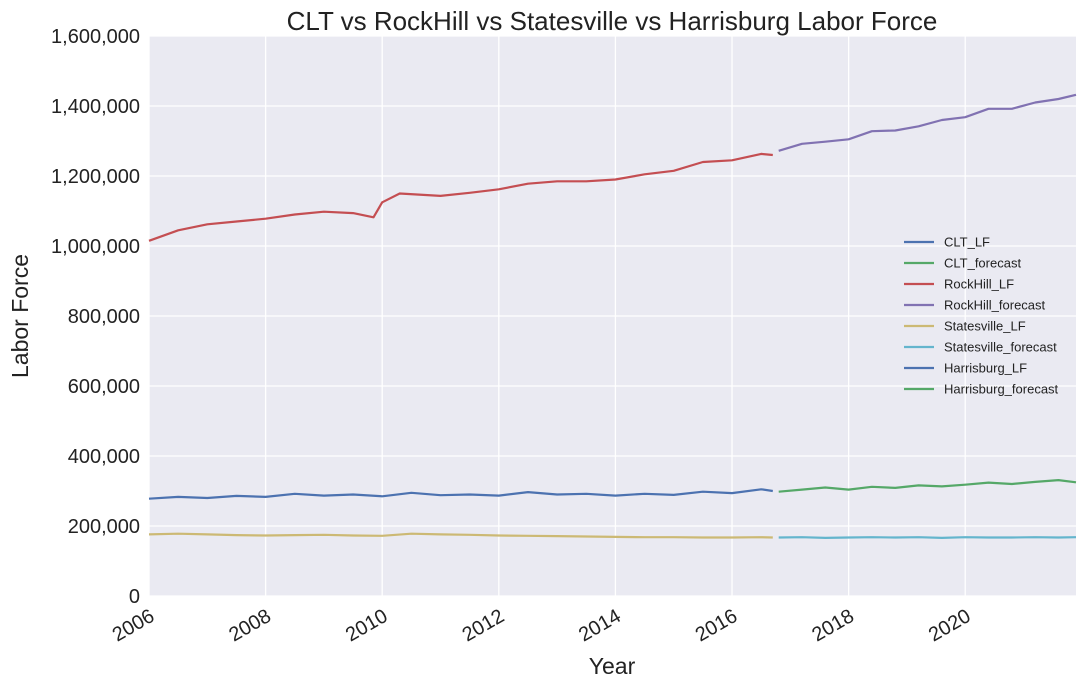 Image resolution: width=1088 pixels, height=688 pixels. I want to click on series-line-rockhill-lf, so click(460, 197).